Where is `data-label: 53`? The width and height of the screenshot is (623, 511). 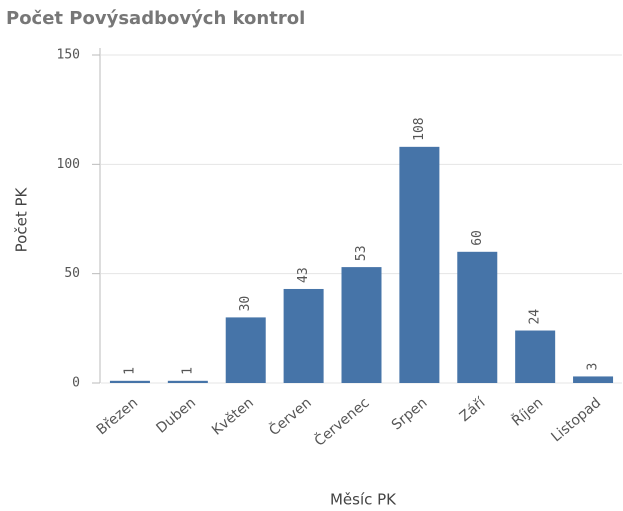 data-label: 53 is located at coordinates (361, 253).